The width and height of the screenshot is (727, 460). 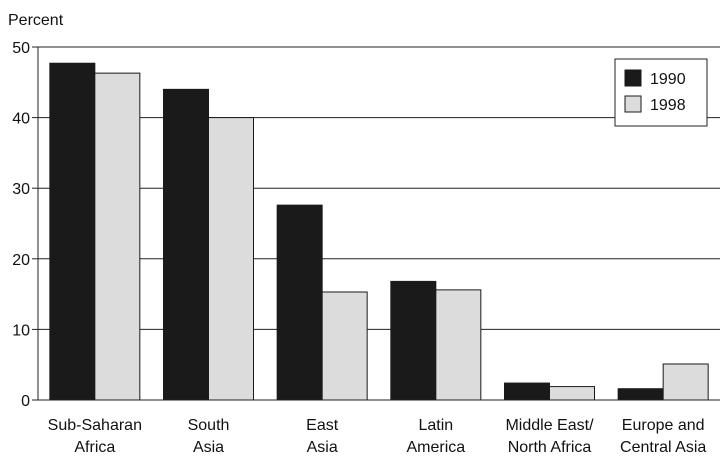 I want to click on x-tick-label: Europe and Central Asia, so click(x=663, y=436).